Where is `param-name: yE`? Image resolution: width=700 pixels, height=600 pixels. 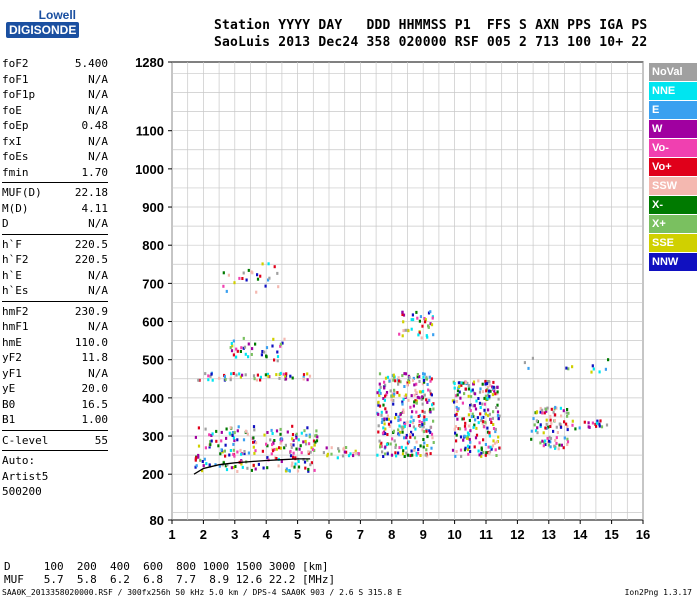 param-name: yE is located at coordinates (9, 388).